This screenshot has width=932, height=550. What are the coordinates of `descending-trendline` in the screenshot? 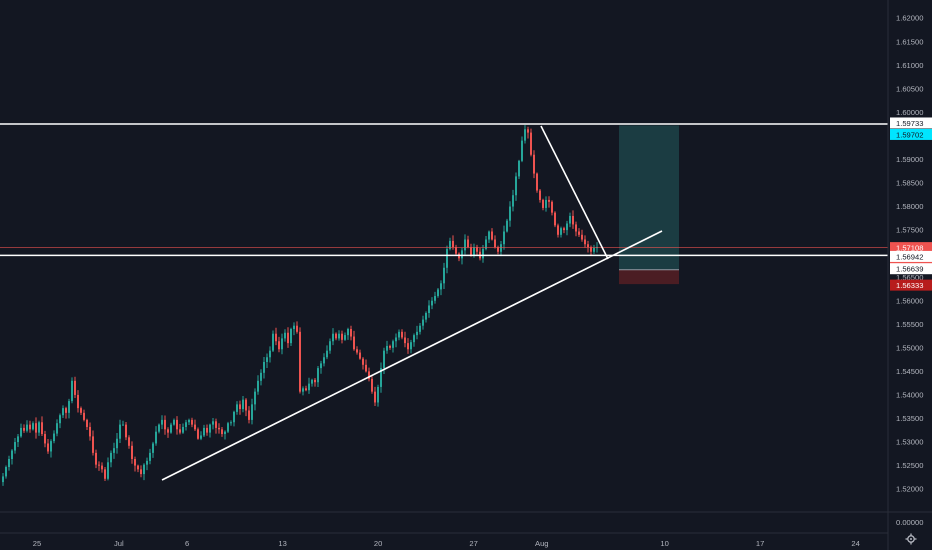 It's located at (574, 192).